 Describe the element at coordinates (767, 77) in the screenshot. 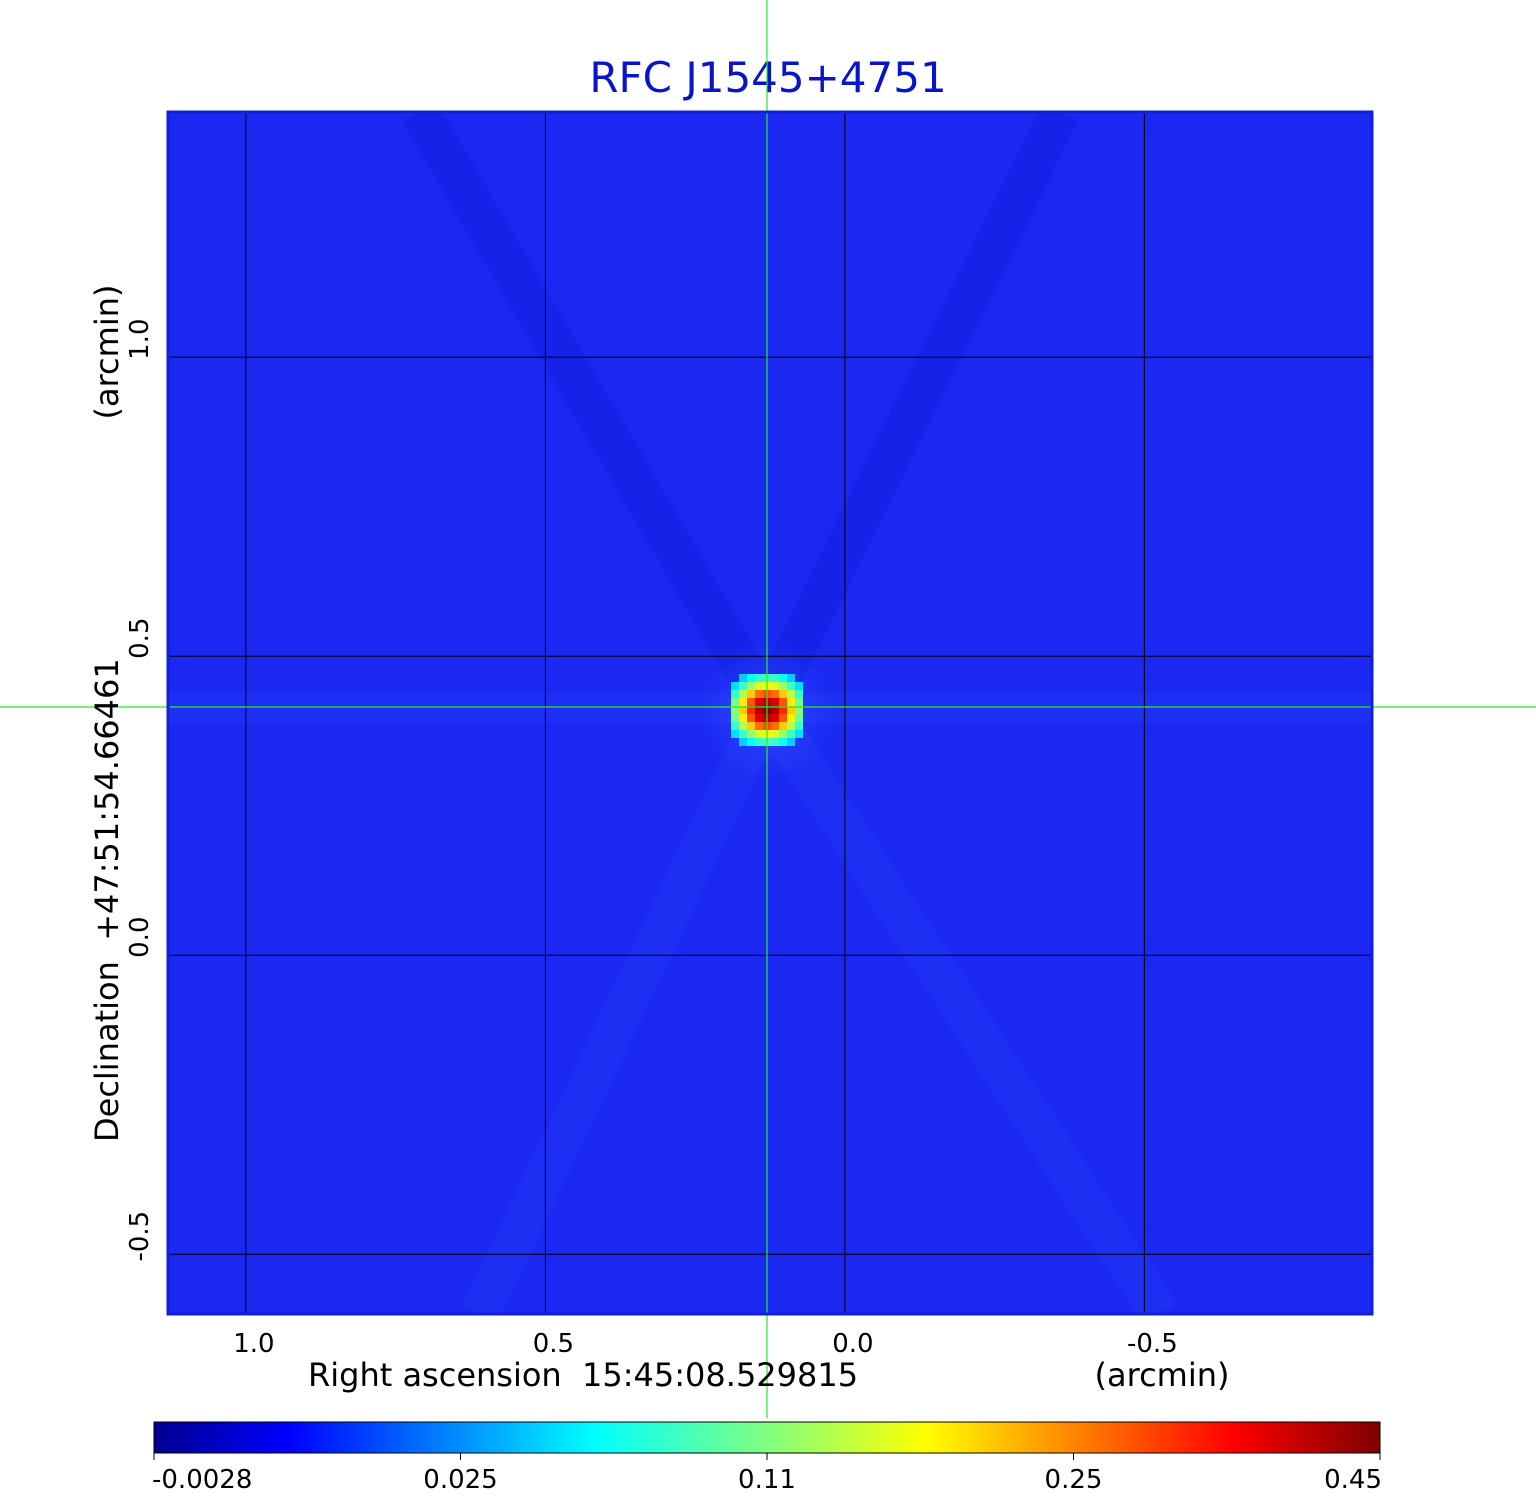

I see `chart-title: RFC J1545+4751` at that location.